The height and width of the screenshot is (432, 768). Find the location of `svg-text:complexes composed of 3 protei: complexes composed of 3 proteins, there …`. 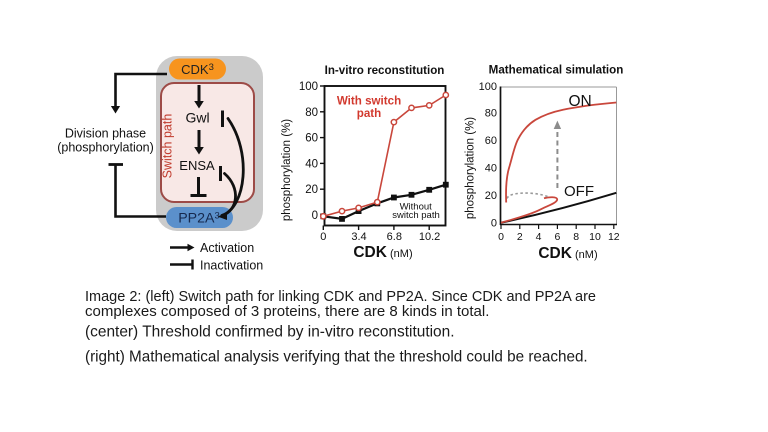

svg-text:complexes composed of 3 protei: complexes composed of 3 proteins, there … is located at coordinates (287, 311).